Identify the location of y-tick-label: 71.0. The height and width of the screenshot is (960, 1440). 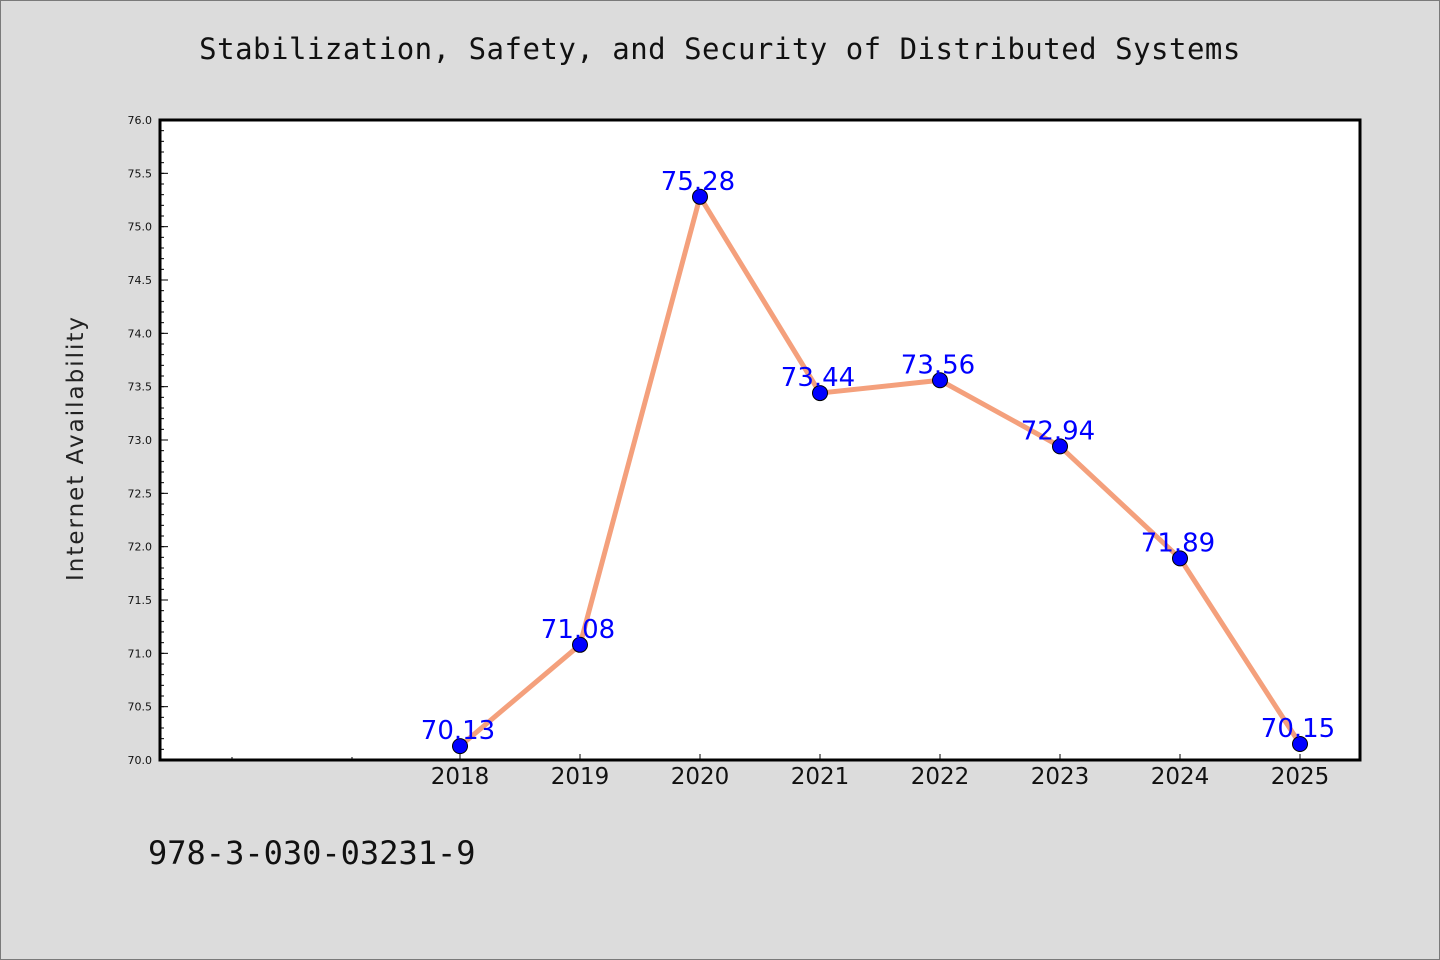
(140, 653).